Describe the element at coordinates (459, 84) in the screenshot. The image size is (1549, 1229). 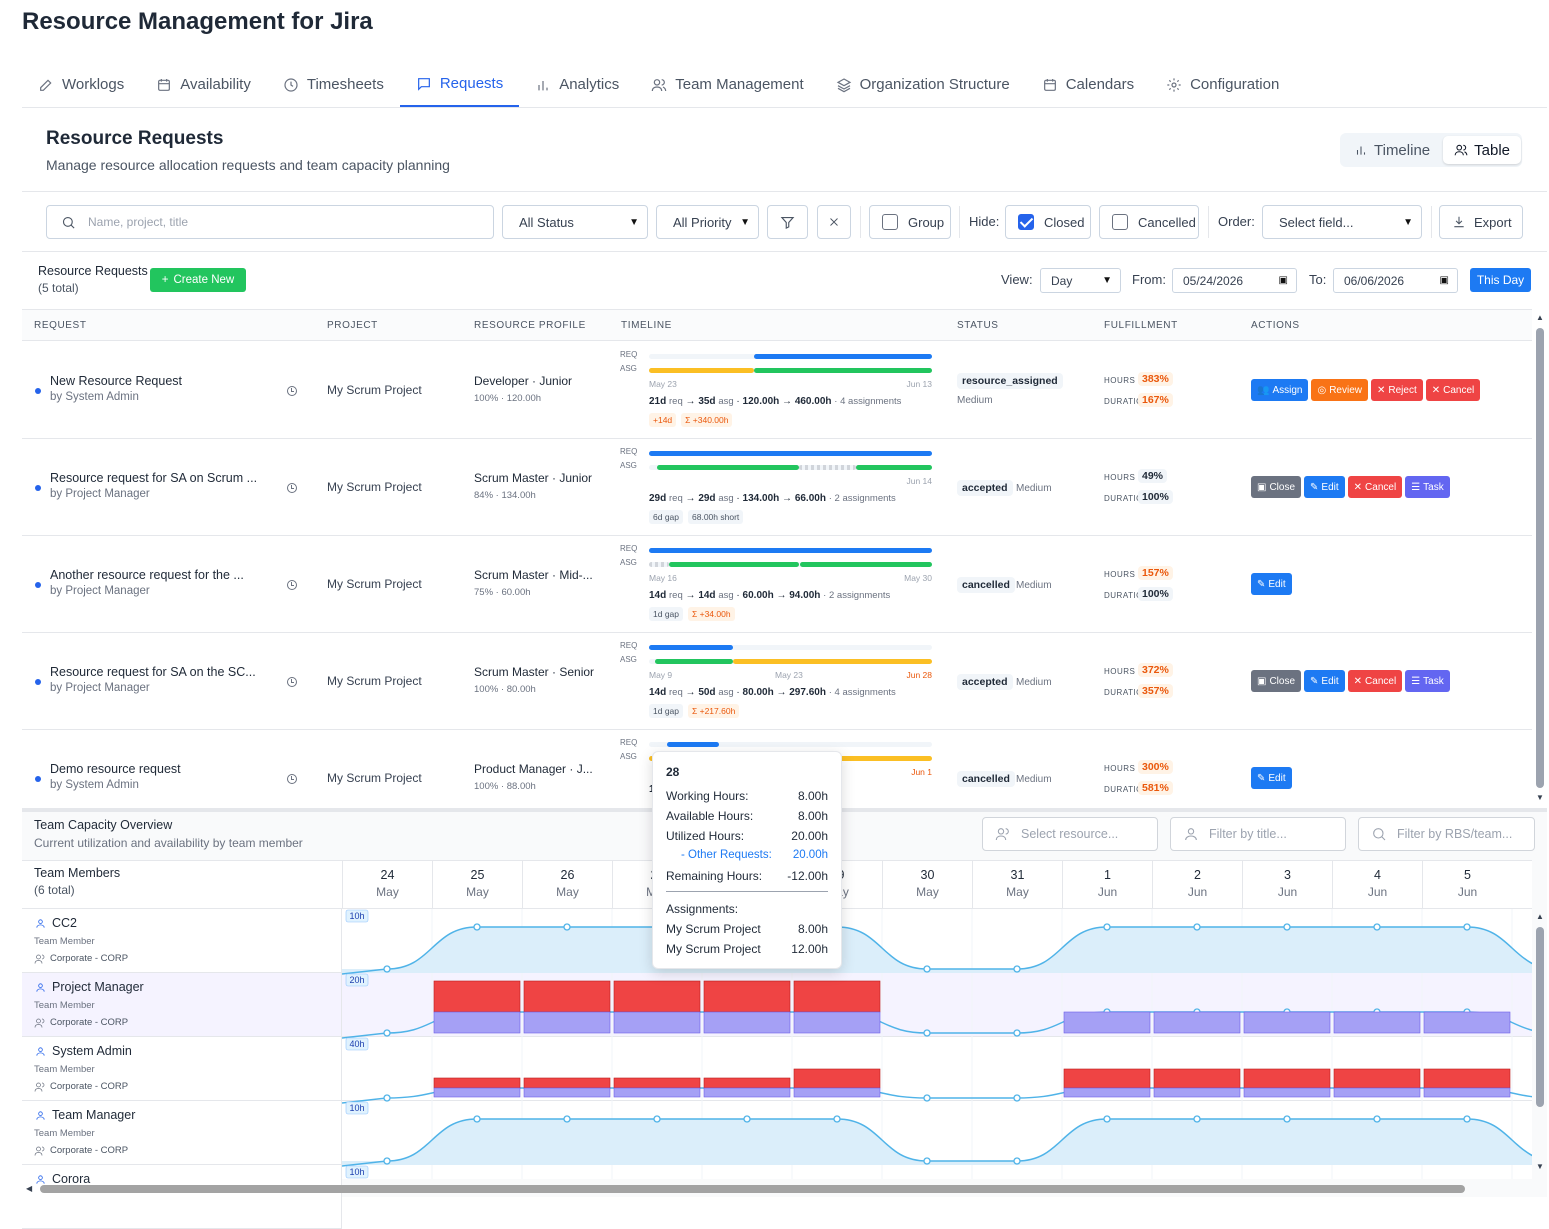
I see `tab-requests: Requests` at that location.